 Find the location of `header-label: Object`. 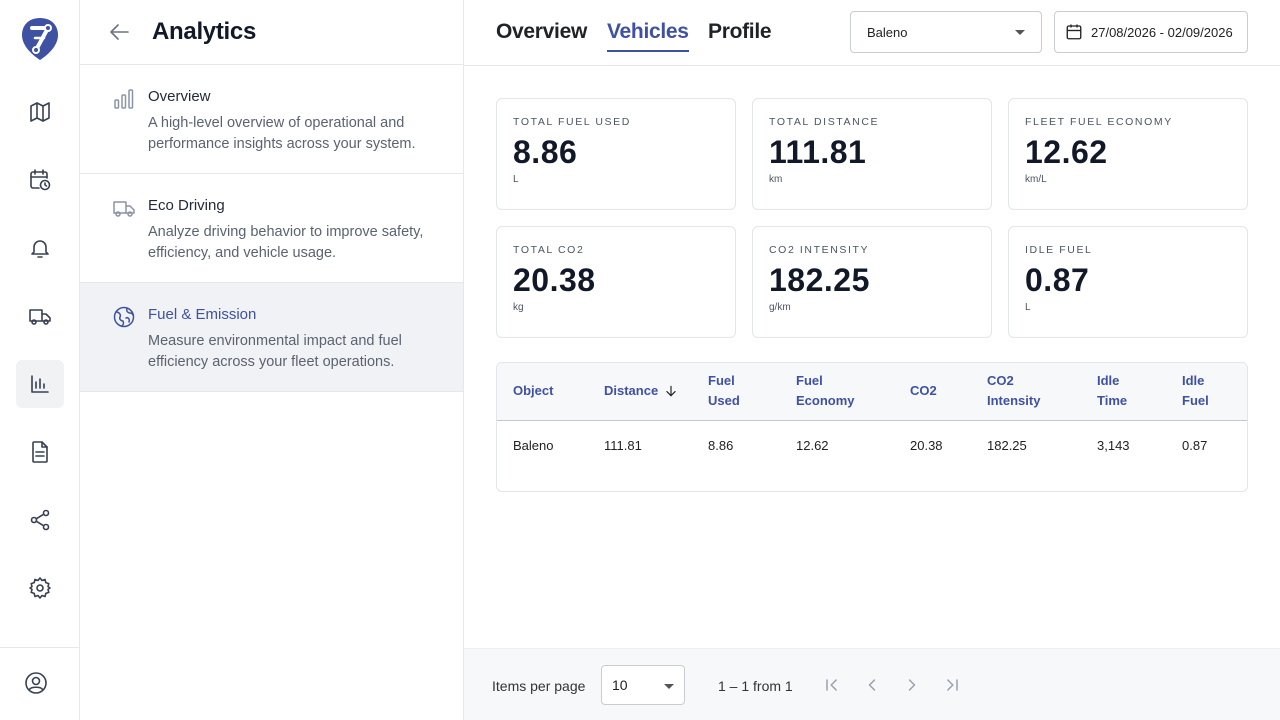

header-label: Object is located at coordinates (533, 390).